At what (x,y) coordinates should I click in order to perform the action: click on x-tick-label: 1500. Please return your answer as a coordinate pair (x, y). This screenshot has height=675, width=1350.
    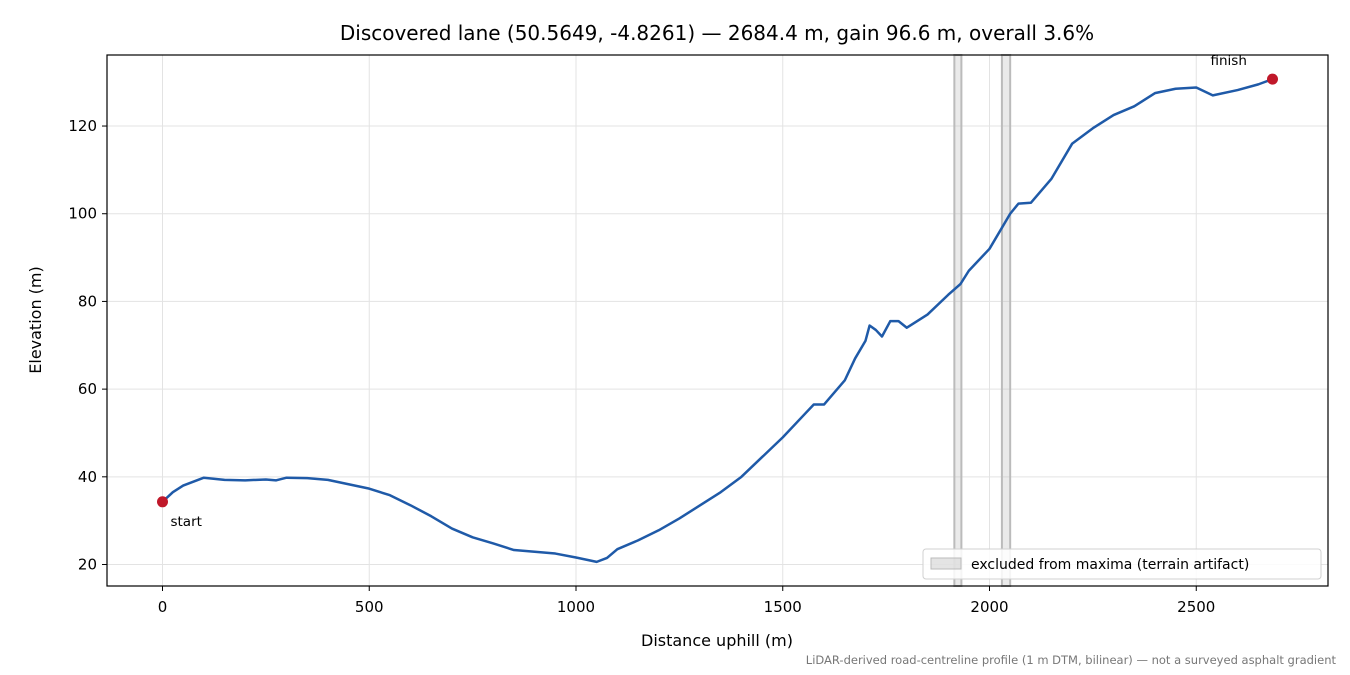
    Looking at the image, I should click on (783, 607).